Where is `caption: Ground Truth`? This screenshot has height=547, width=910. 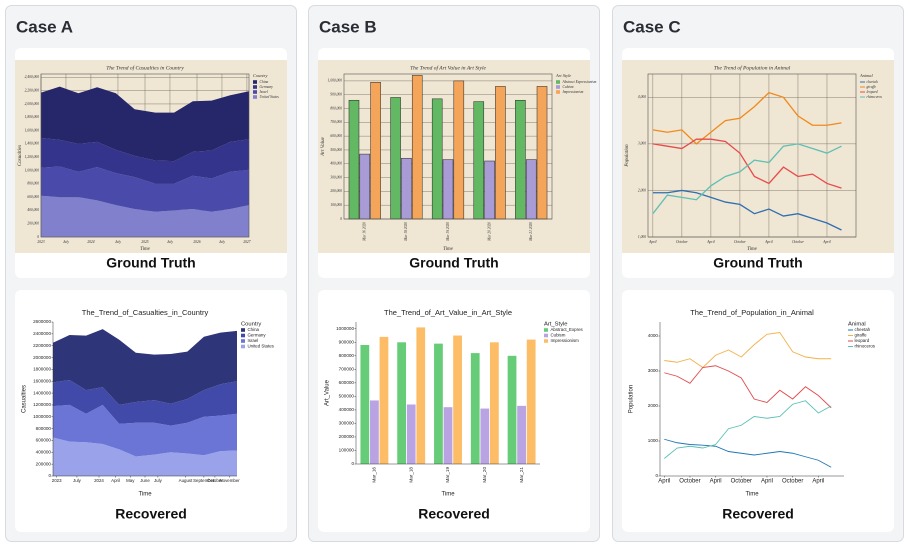 caption: Ground Truth is located at coordinates (453, 263).